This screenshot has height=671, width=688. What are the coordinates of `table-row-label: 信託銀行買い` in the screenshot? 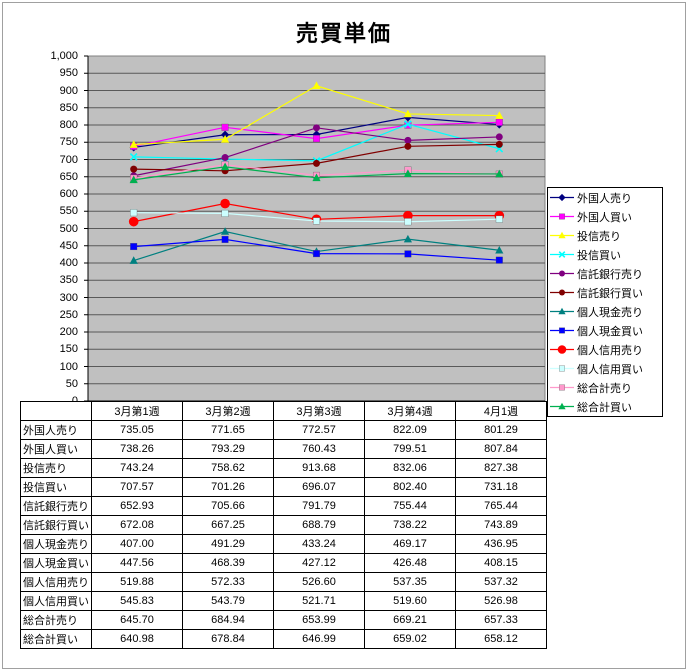 It's located at (56, 525).